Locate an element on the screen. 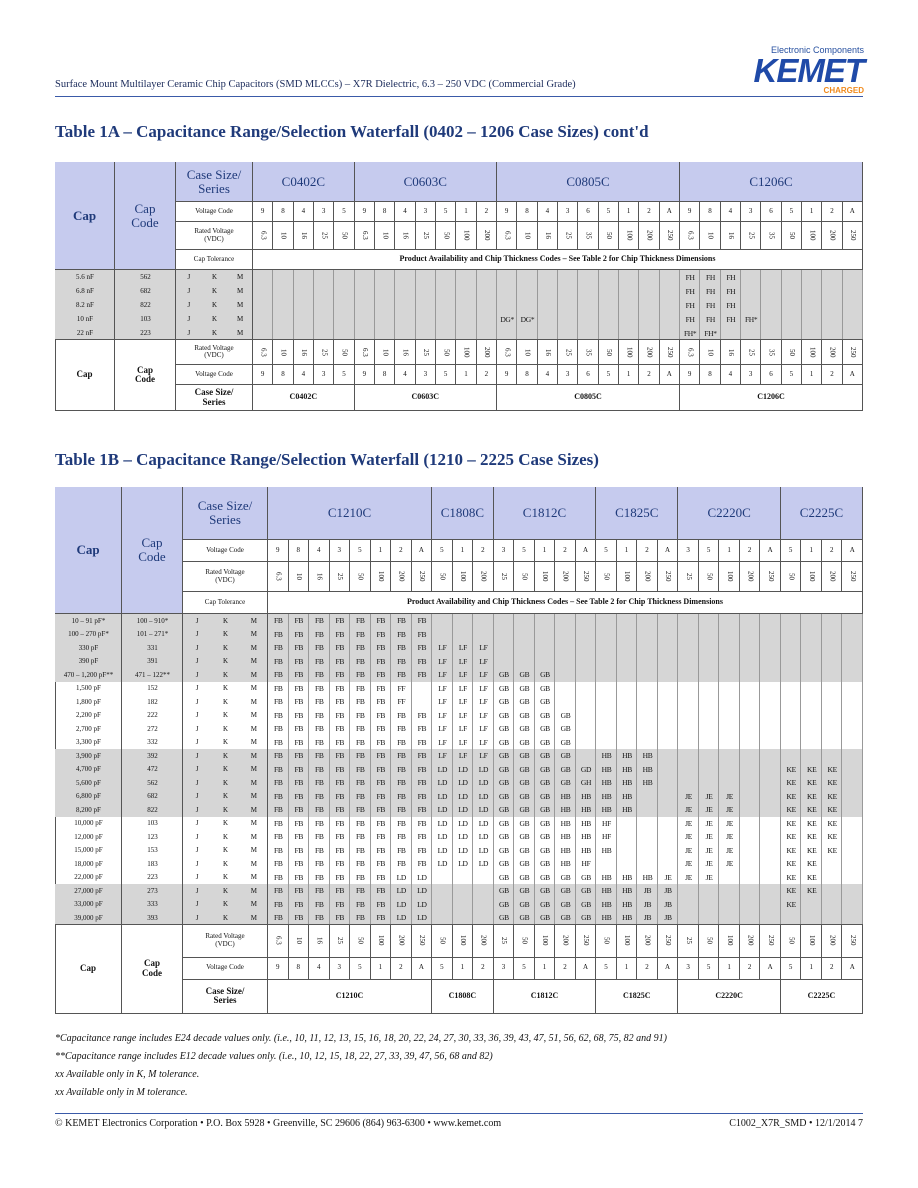  case-size-name: C2225C is located at coordinates (821, 513).